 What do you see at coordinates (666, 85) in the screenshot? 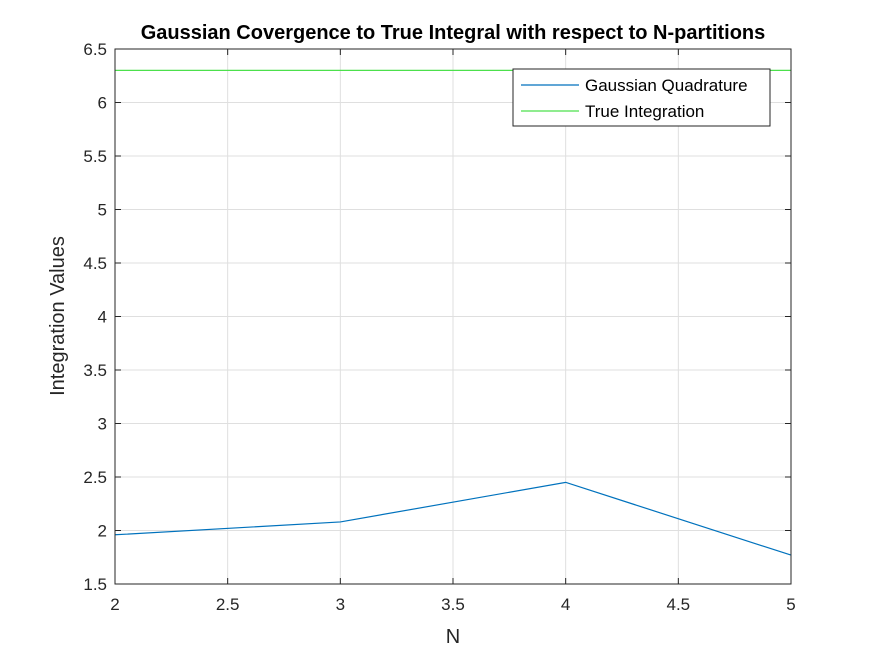
I see `legend-label: Gaussian Quadrature` at bounding box center [666, 85].